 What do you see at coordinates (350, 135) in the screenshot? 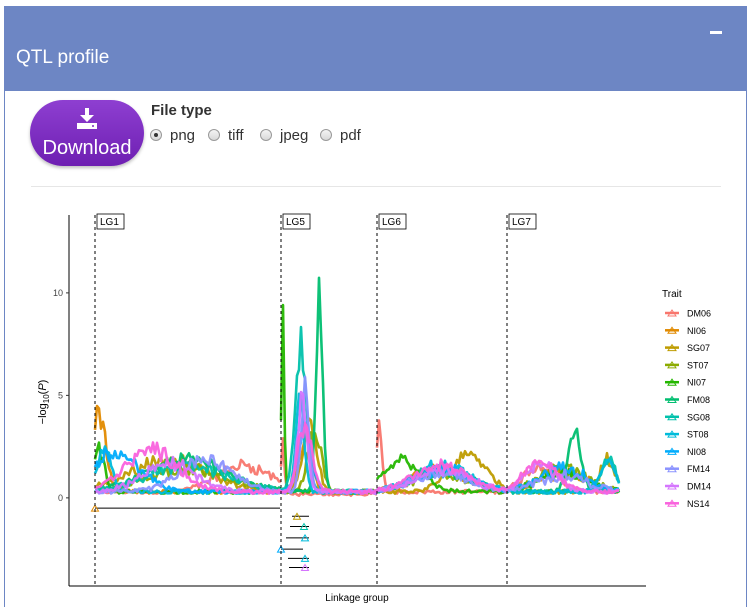
I see `radio-pdf-label: pdf` at bounding box center [350, 135].